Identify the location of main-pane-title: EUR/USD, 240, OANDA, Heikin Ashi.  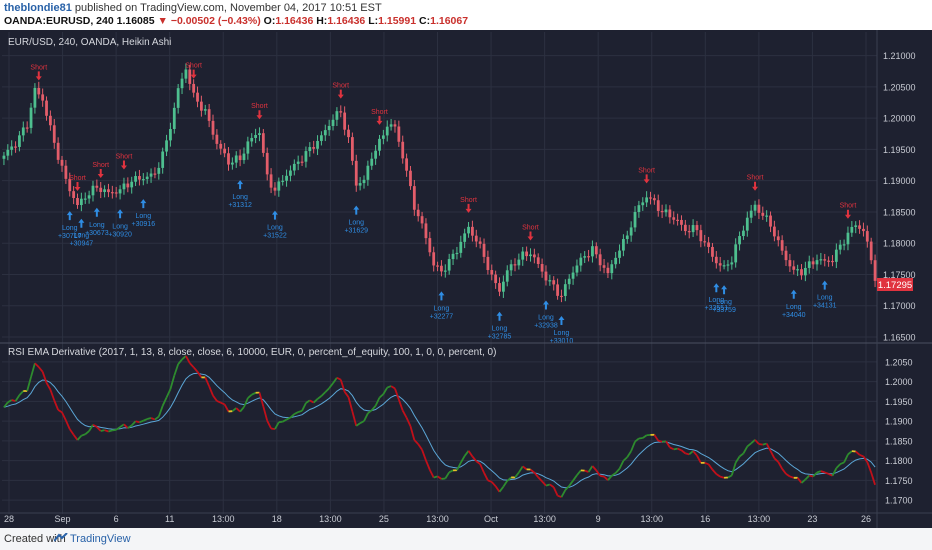
(89, 42).